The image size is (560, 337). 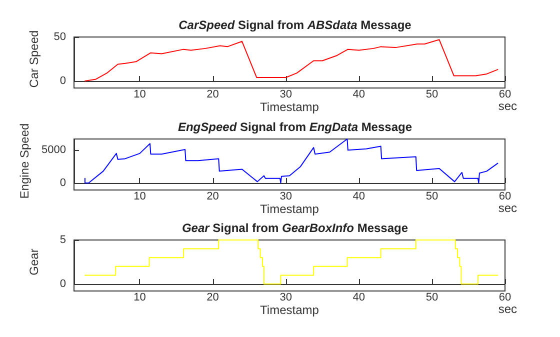 I want to click on chart-title: CarSpeed Signal from ABSdata Message, so click(x=295, y=25).